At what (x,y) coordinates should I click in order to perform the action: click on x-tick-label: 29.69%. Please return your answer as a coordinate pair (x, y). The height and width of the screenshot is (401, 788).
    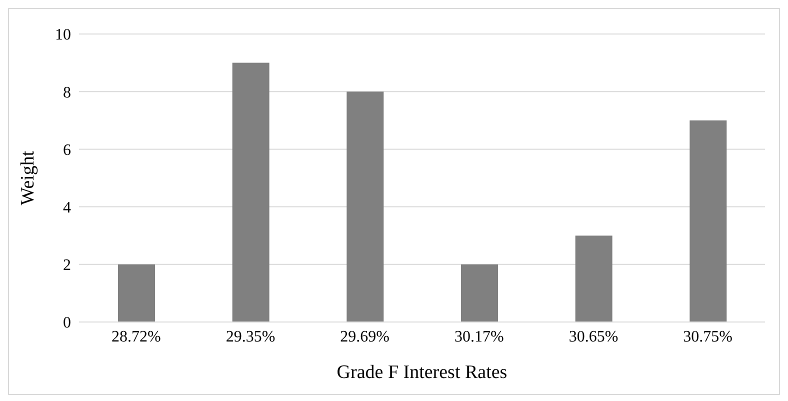
    Looking at the image, I should click on (365, 337).